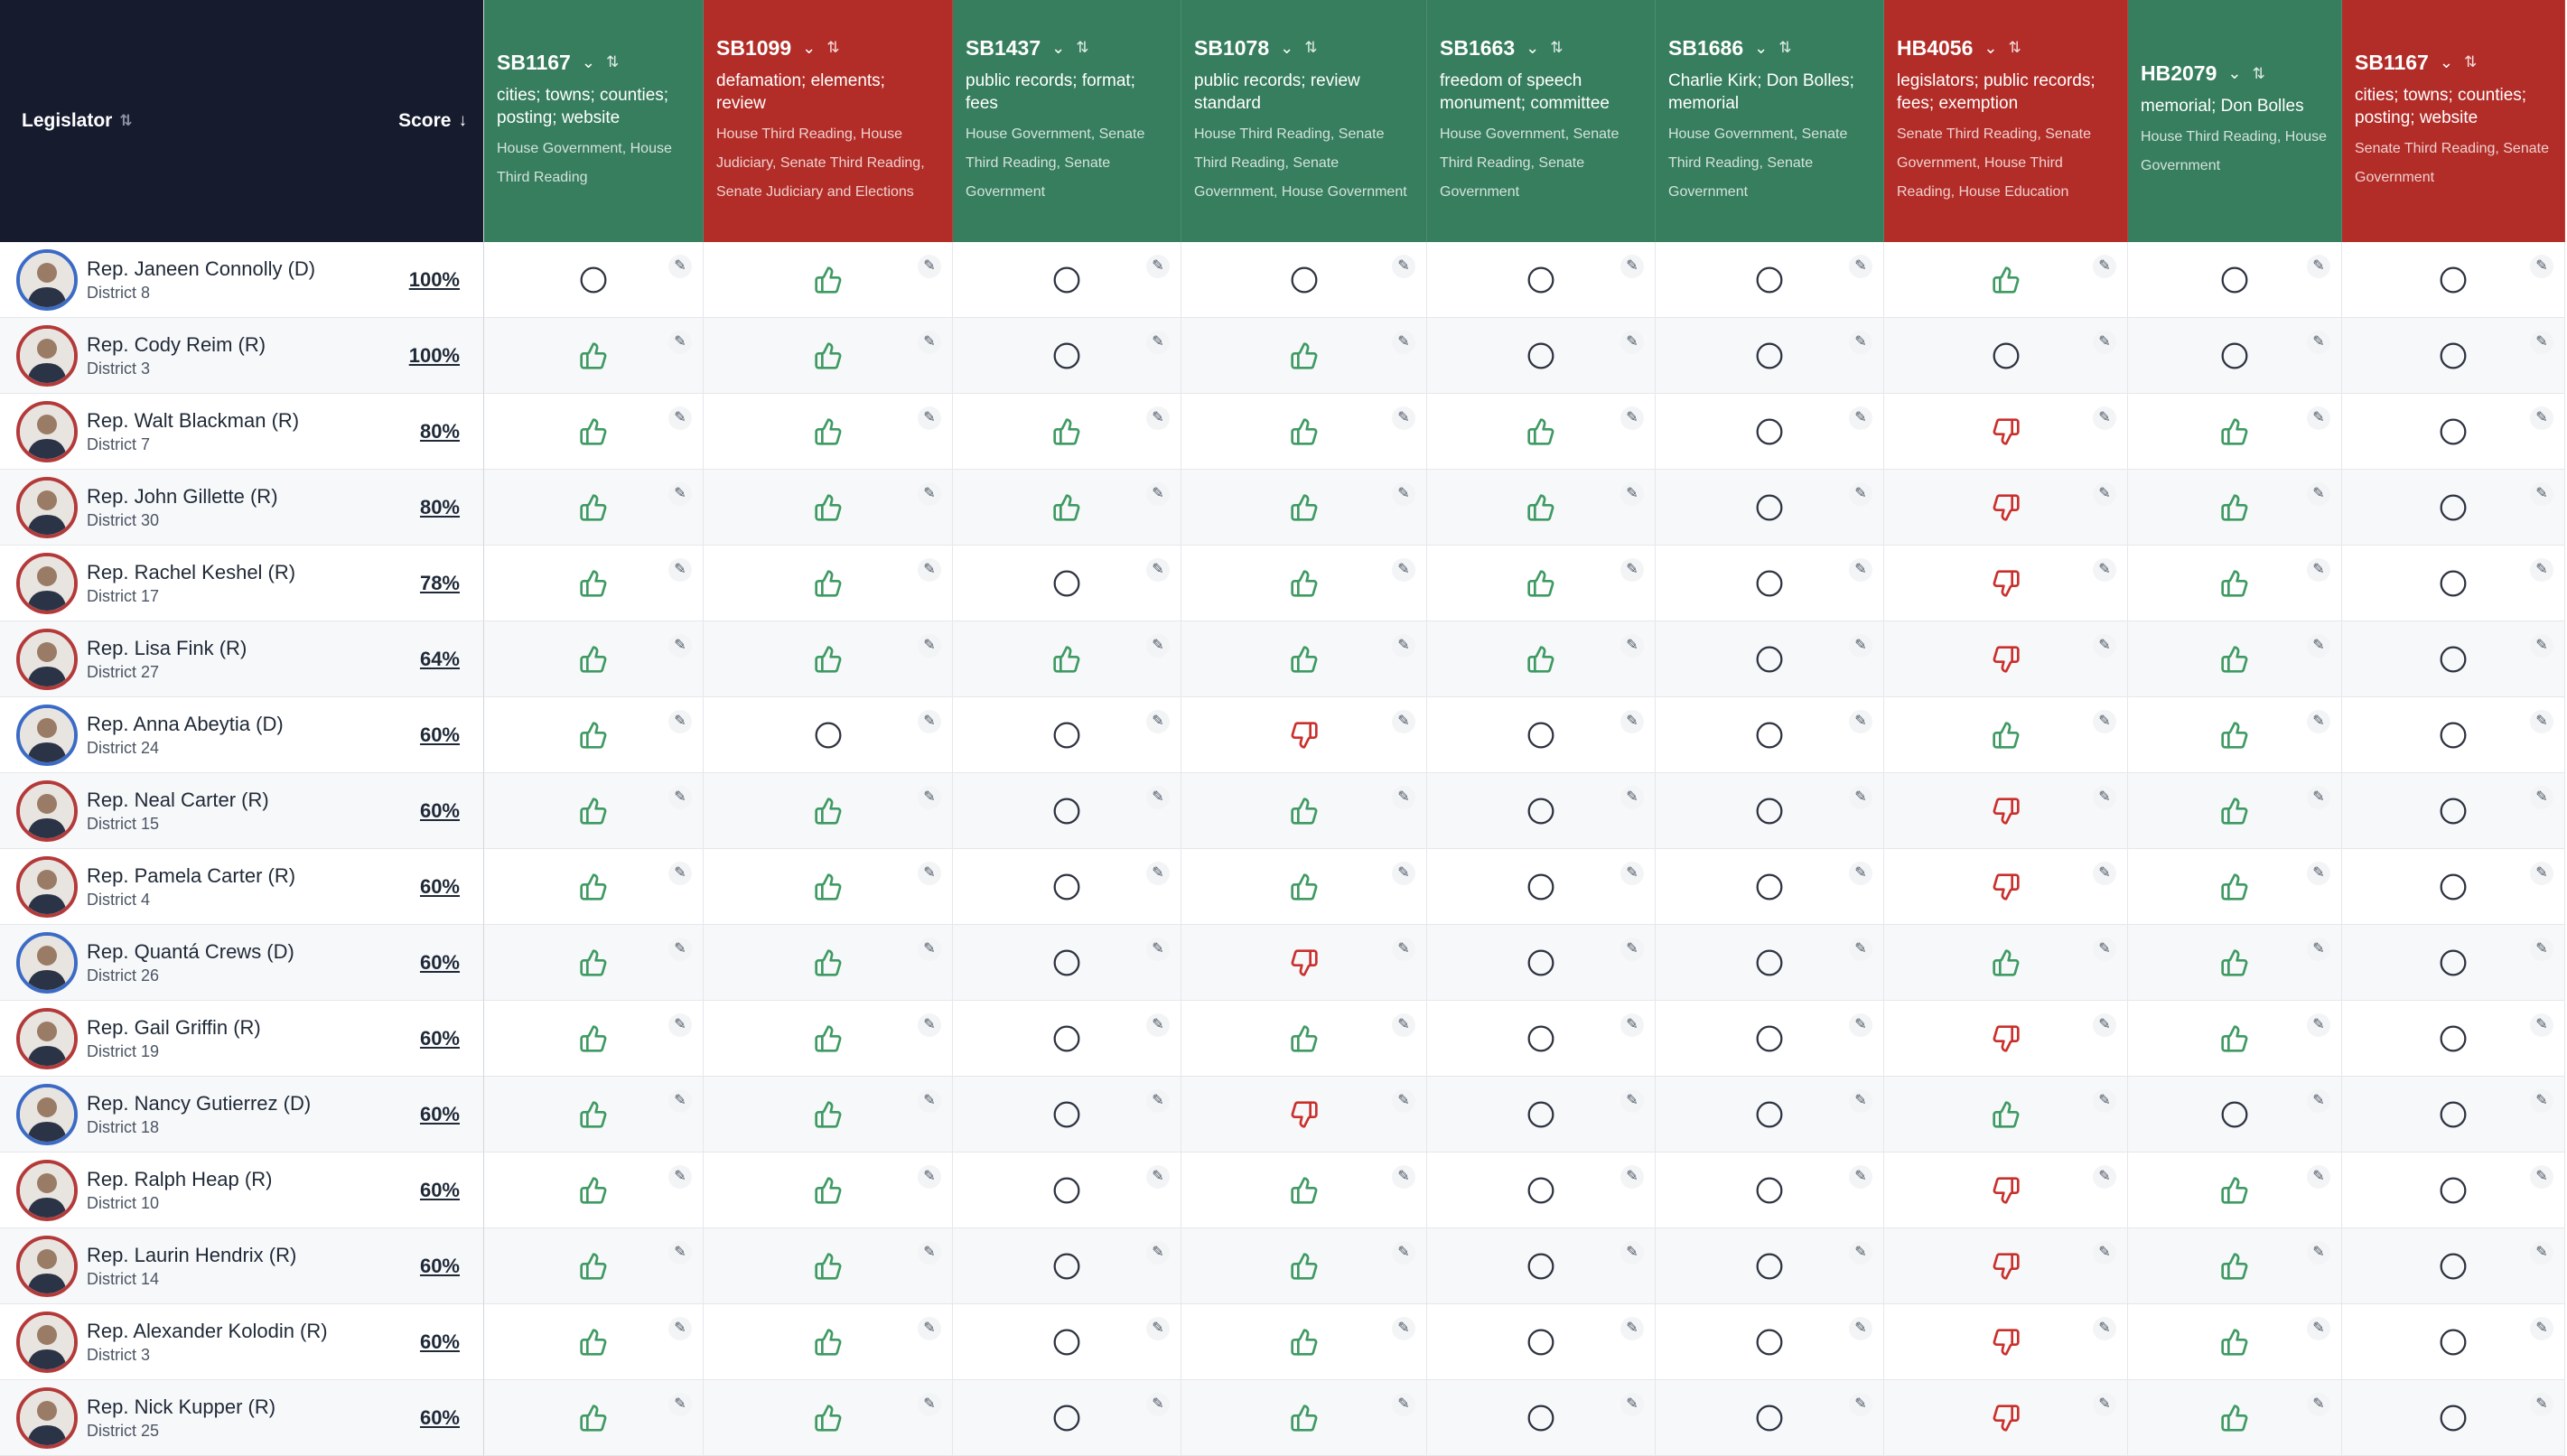  What do you see at coordinates (754, 47) in the screenshot?
I see `bill-id: SB1099` at bounding box center [754, 47].